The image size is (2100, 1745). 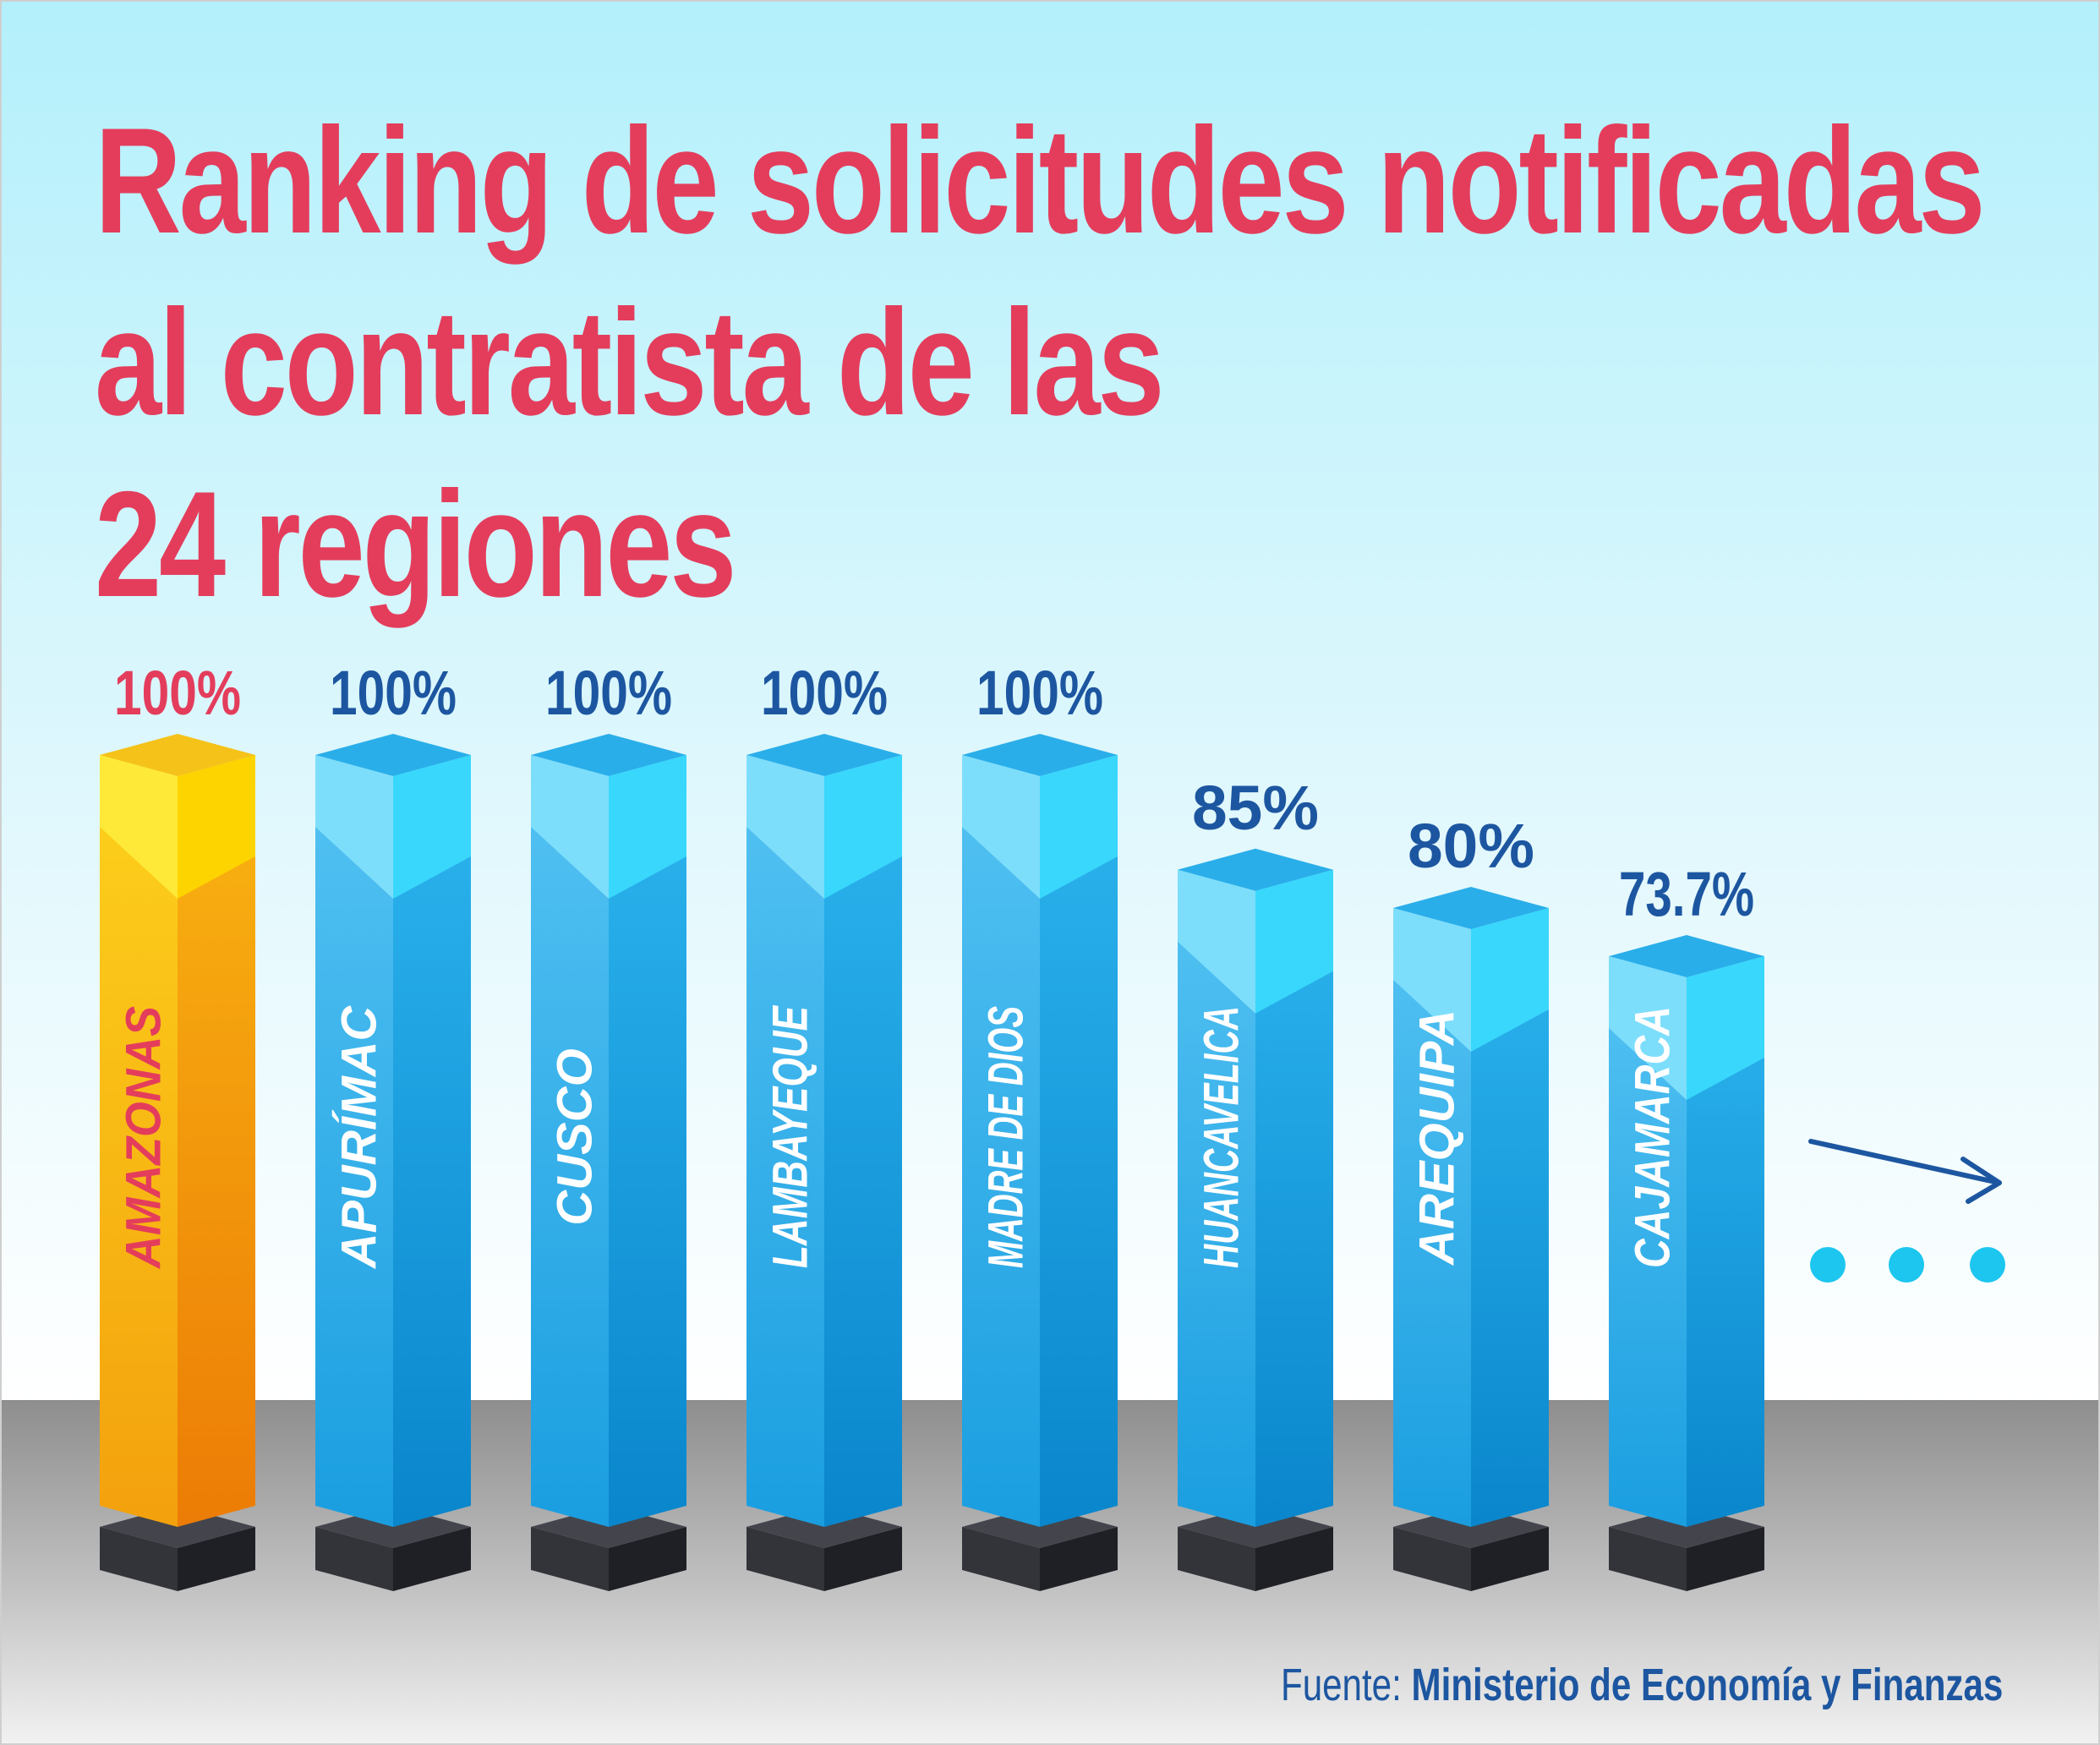 I want to click on value-label: 80%, so click(x=1471, y=846).